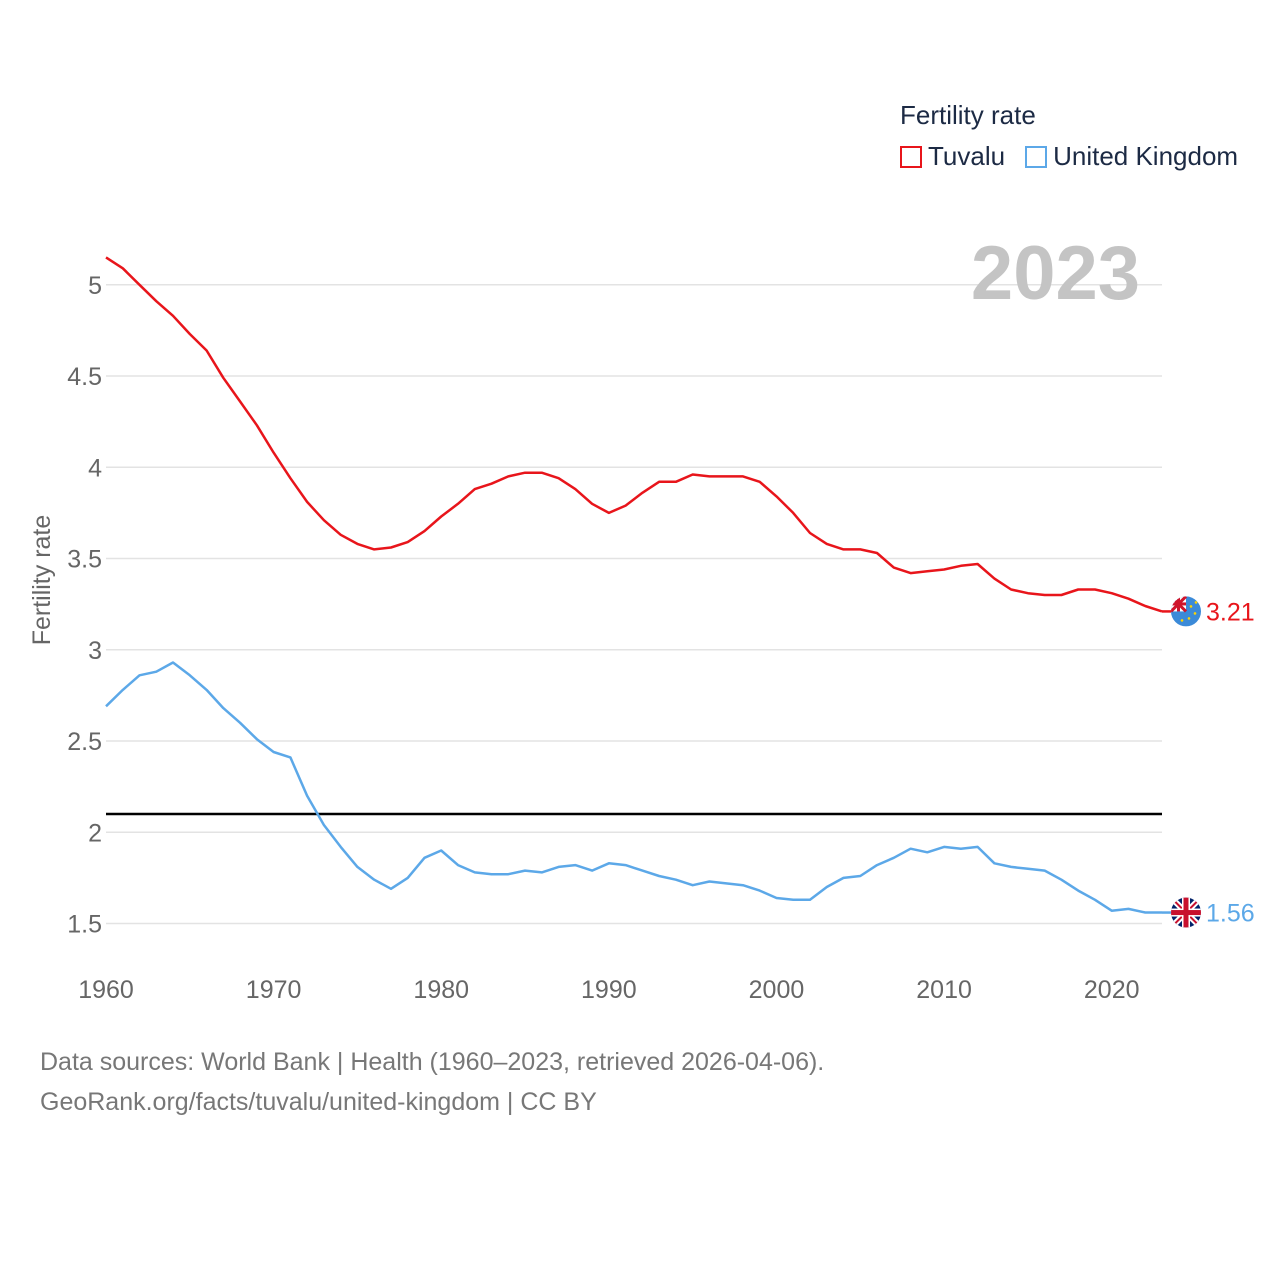 The width and height of the screenshot is (1280, 1280). What do you see at coordinates (84, 742) in the screenshot?
I see `y-tick-label: 2.5` at bounding box center [84, 742].